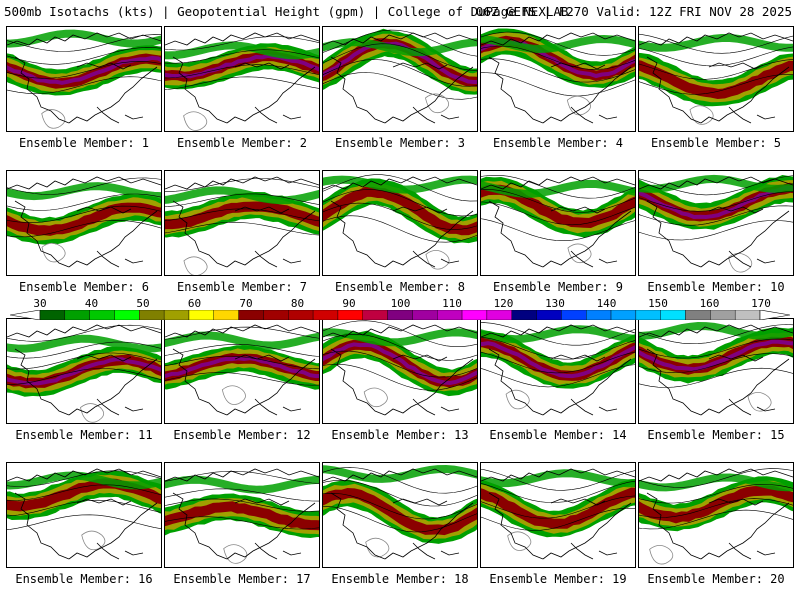  I want to click on ensemble-member-label: Ensemble Member: 6, so click(84, 287).